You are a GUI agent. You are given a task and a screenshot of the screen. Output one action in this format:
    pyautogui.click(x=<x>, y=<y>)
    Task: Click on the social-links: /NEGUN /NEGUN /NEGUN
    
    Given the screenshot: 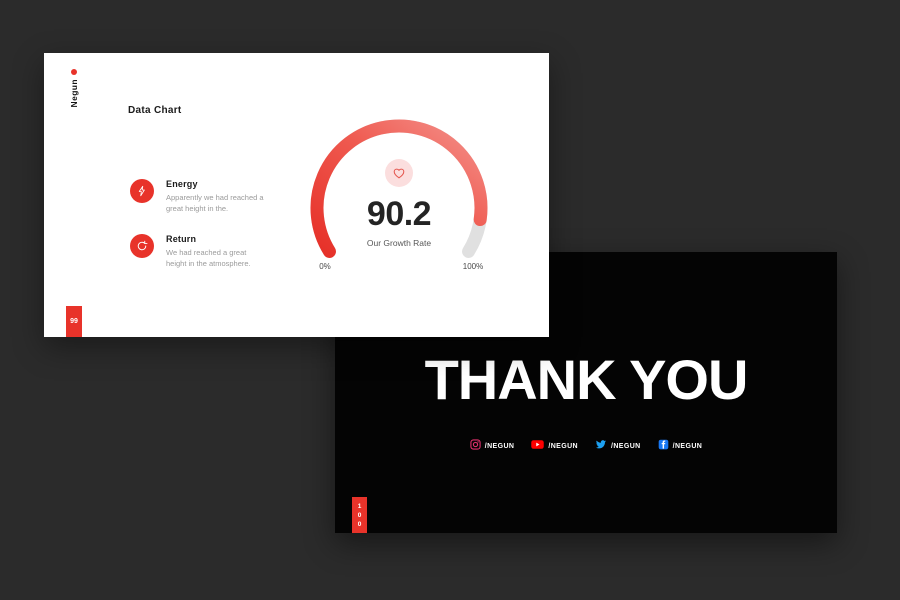 What is the action you would take?
    pyautogui.click(x=586, y=446)
    